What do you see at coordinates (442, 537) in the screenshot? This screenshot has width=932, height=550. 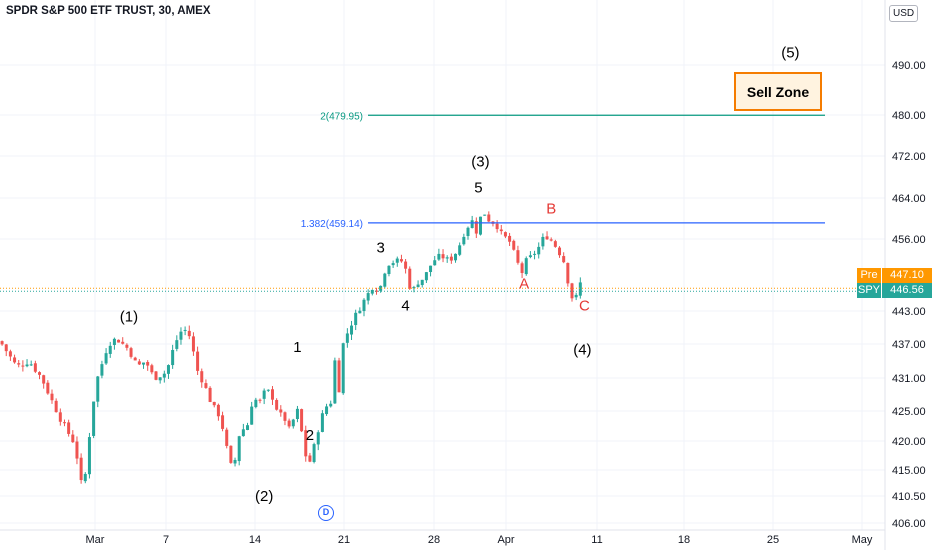 I see `time-axis: Mar 7 14 21 28 Apr 11 18 25 May` at bounding box center [442, 537].